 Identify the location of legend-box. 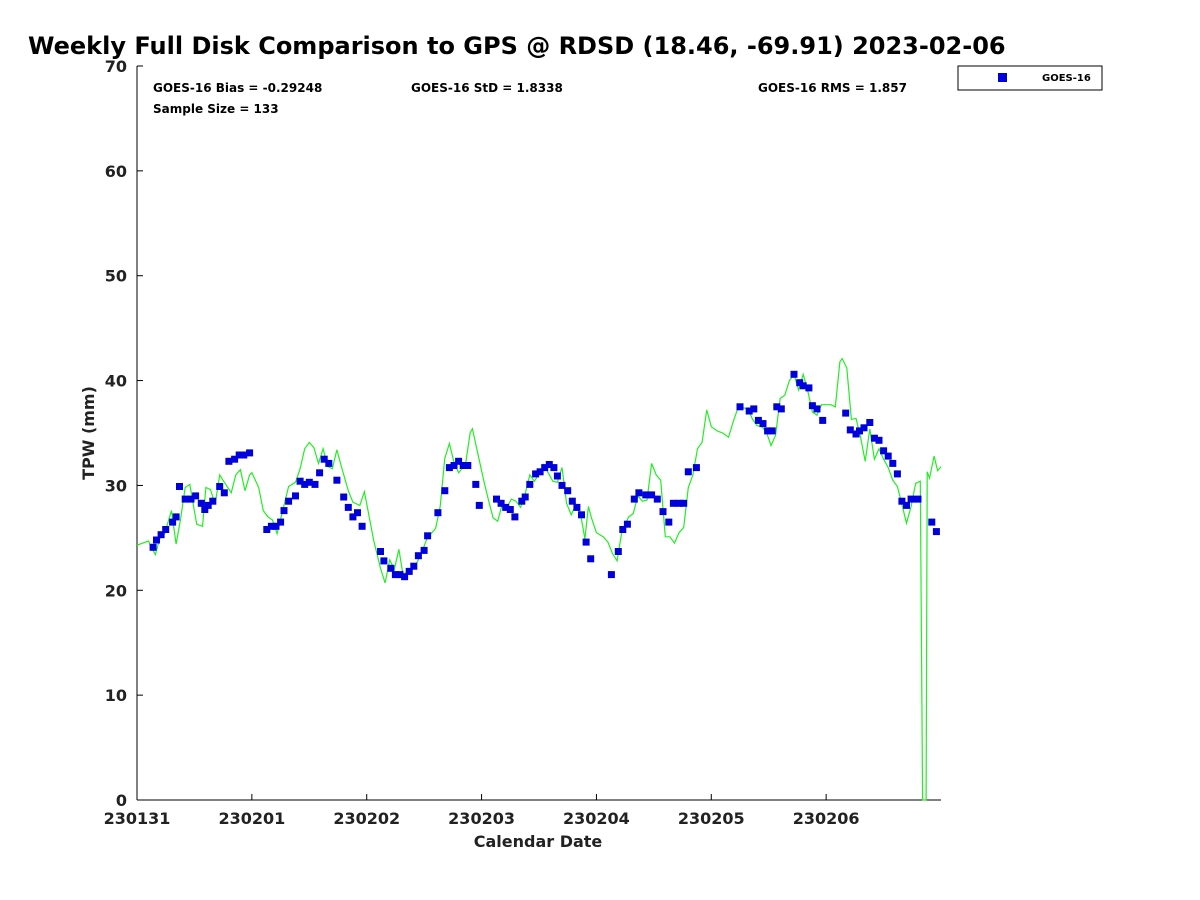
(1030, 78).